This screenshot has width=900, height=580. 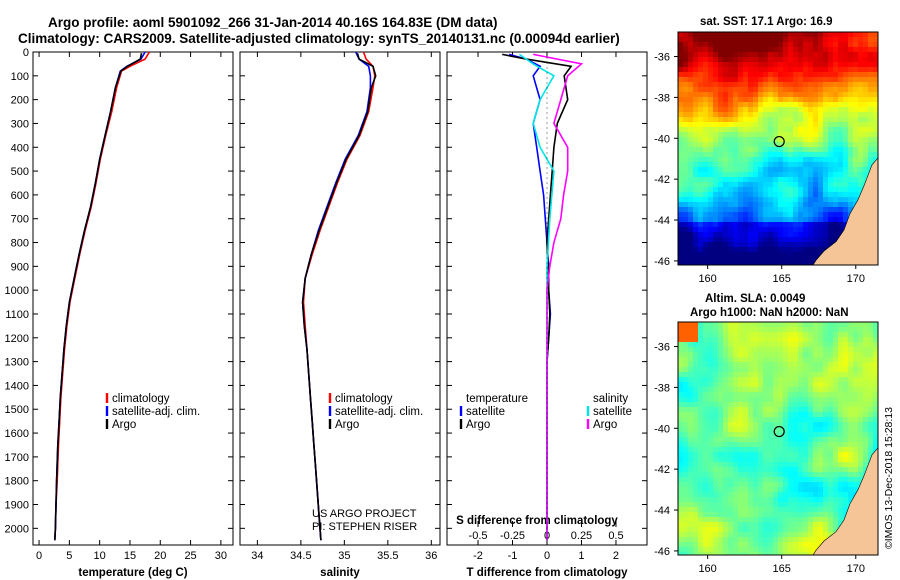 What do you see at coordinates (17, 339) in the screenshot?
I see `depth-tick-label: 1200` at bounding box center [17, 339].